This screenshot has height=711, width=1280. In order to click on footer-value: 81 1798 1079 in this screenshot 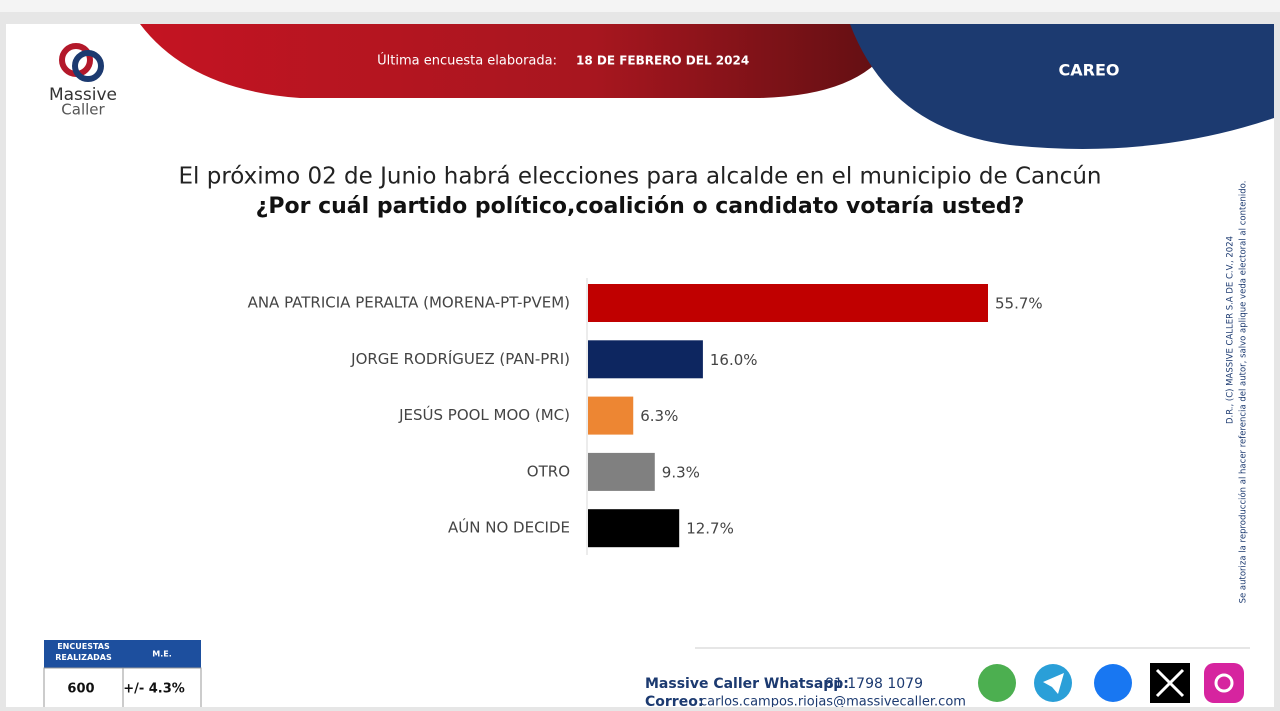, I will do `click(874, 684)`.